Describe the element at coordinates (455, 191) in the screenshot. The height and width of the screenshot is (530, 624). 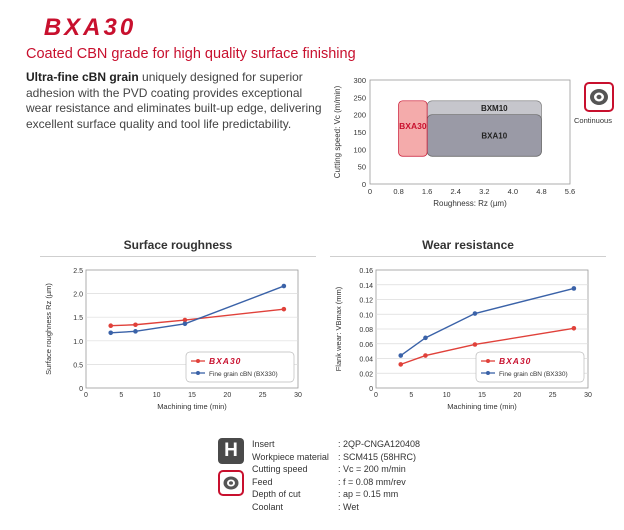
I see `x-tick-label: 2.4` at that location.